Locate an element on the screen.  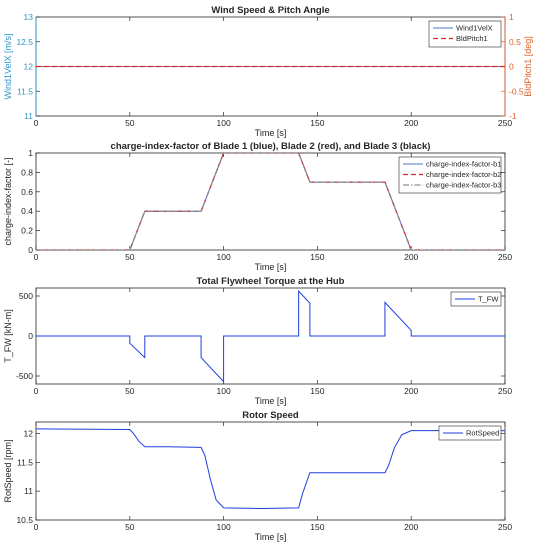
legend-entry: T_FW is located at coordinates (488, 299).